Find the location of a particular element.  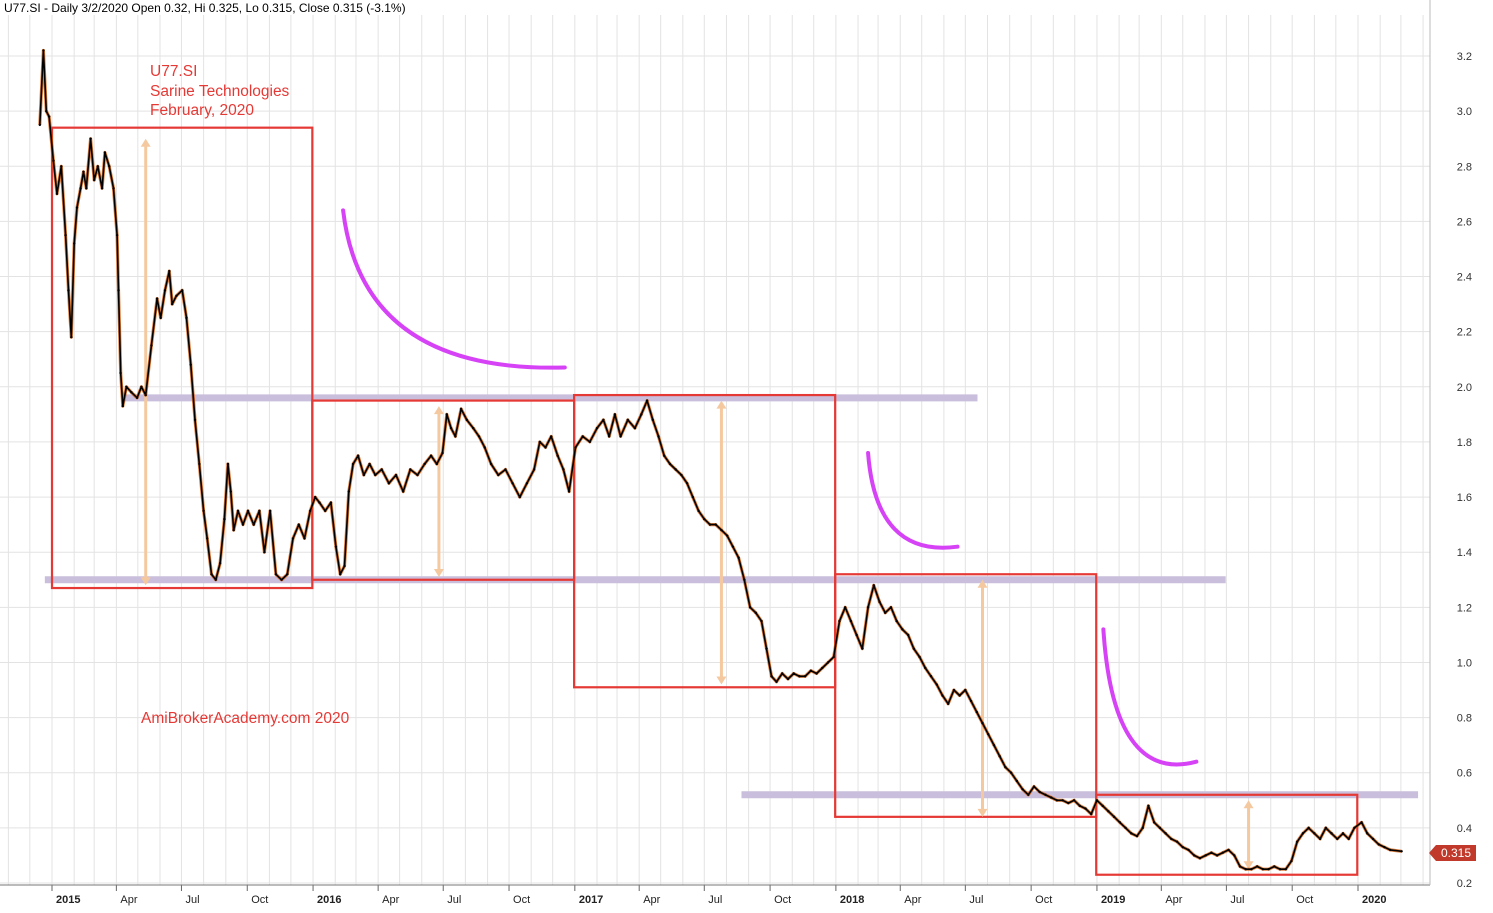

x-tick-label-month: Jul is located at coordinates (192, 900).